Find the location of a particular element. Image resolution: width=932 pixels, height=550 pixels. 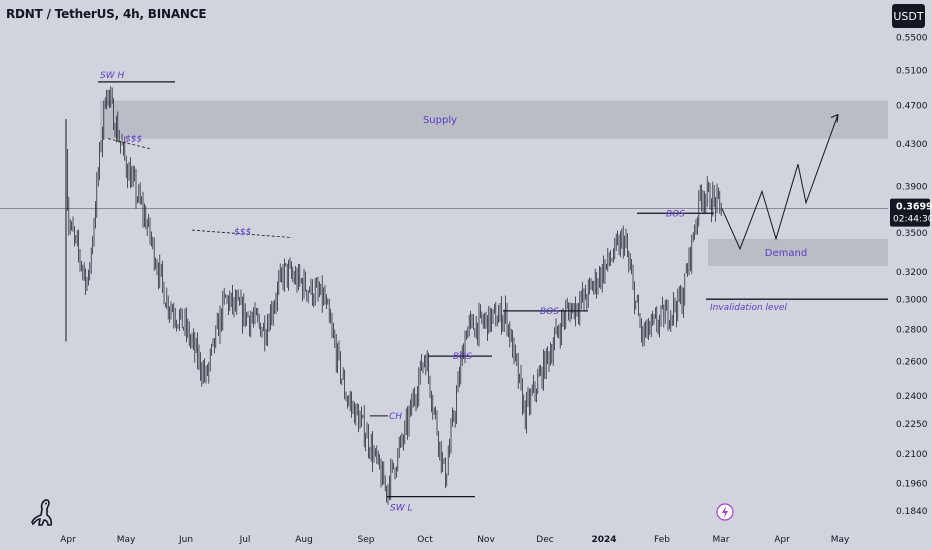

zone-supply is located at coordinates (494, 119).